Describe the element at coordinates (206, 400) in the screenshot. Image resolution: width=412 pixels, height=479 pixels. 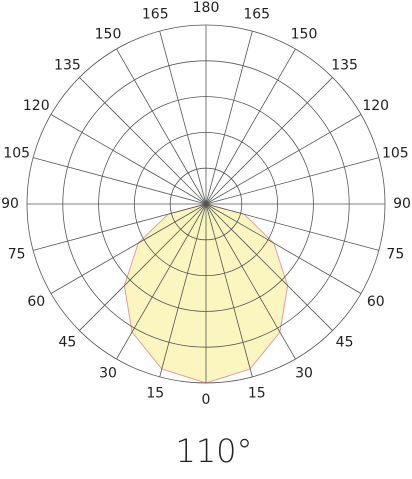
I see `angle-label: 0` at that location.